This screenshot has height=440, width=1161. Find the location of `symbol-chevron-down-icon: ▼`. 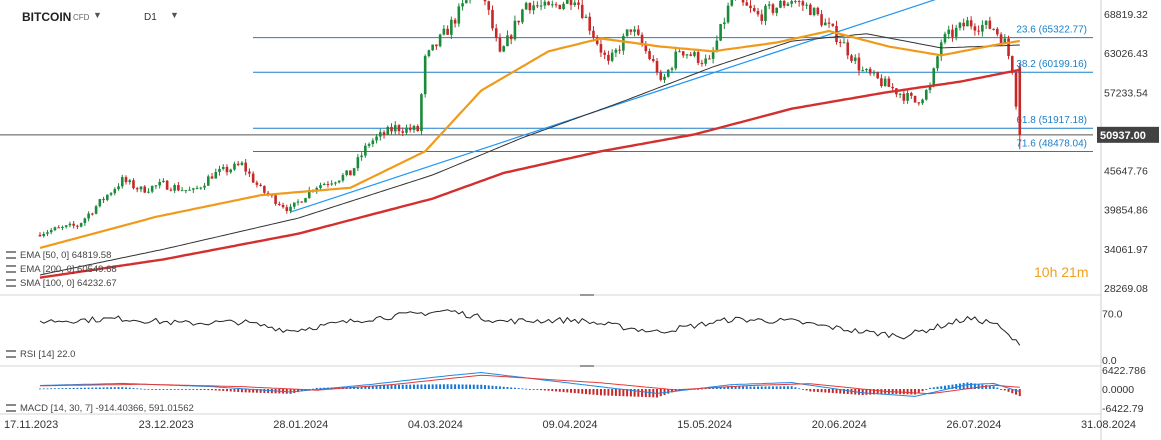

symbol-chevron-down-icon: ▼ is located at coordinates (97, 15).